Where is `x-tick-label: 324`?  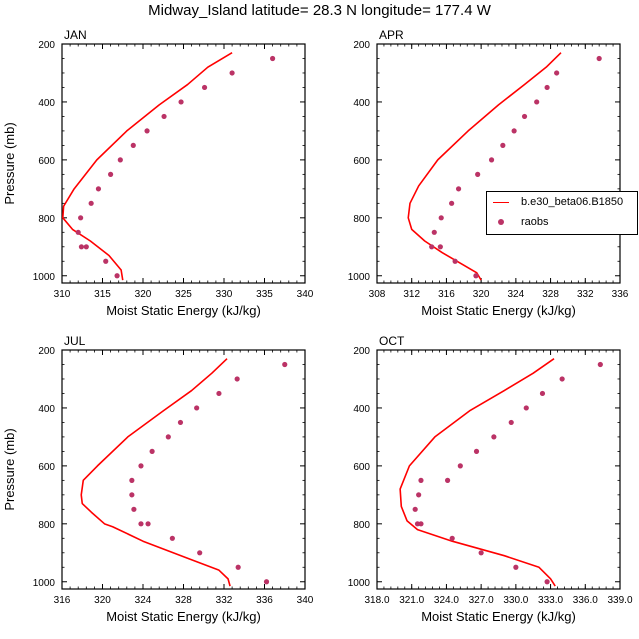 x-tick-label: 324 is located at coordinates (516, 294).